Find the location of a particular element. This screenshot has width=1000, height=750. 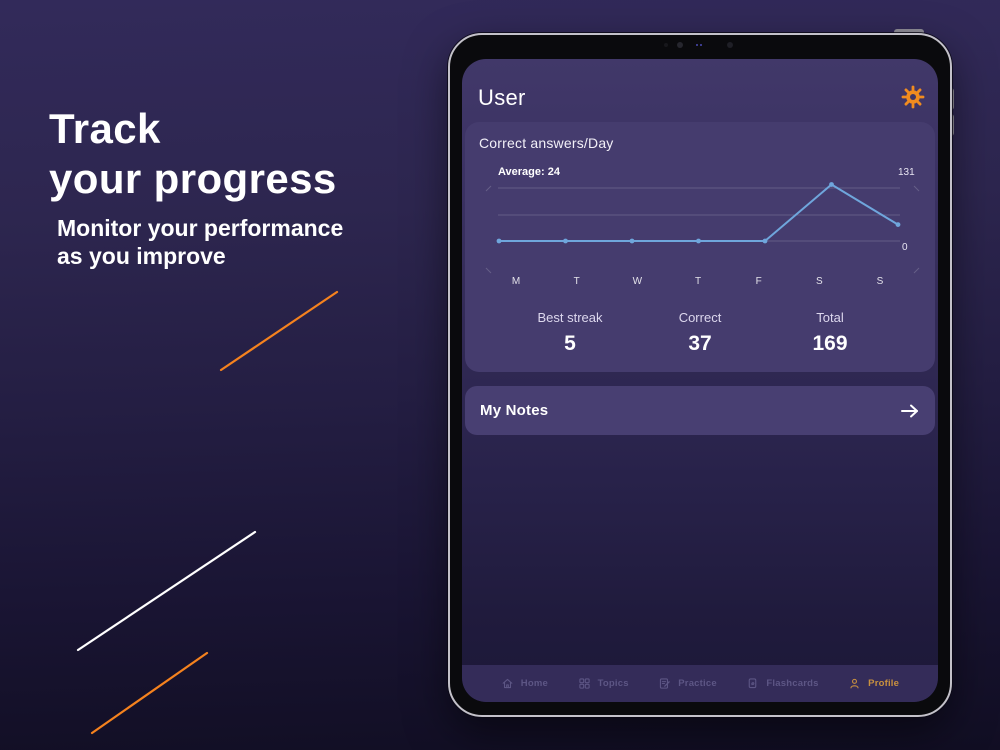

stat-label: Best streak is located at coordinates (570, 317).